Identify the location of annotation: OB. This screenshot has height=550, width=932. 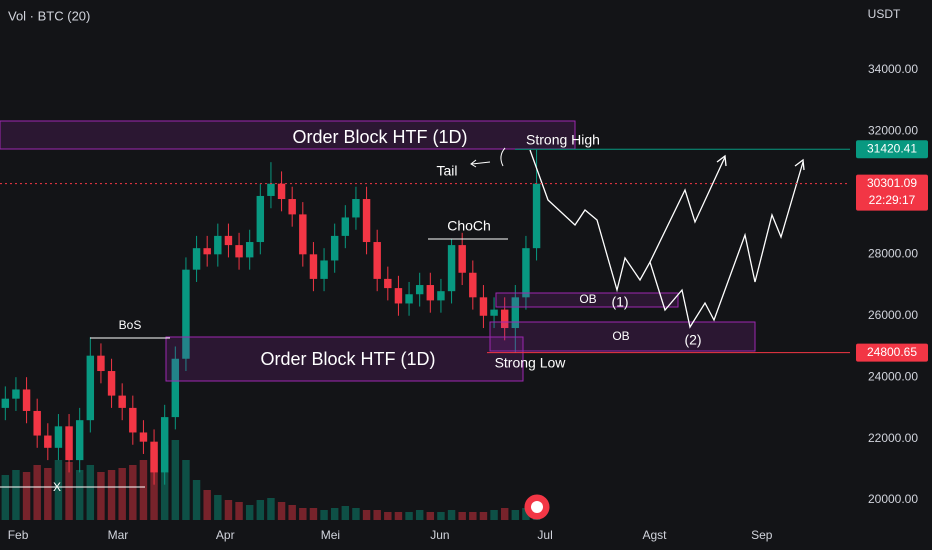
(620, 336).